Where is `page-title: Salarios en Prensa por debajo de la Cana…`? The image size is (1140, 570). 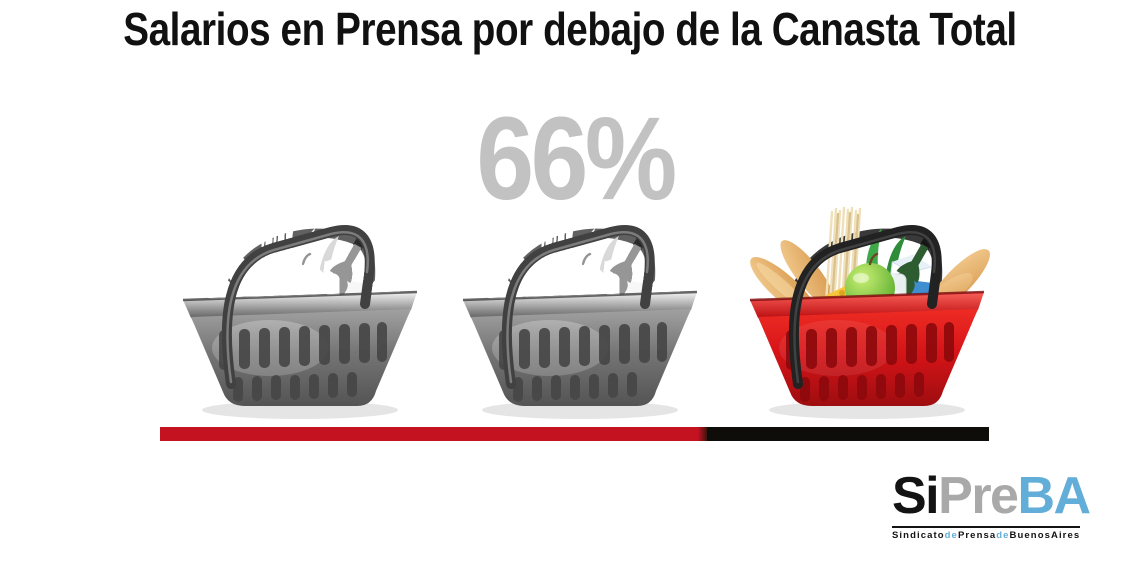
page-title: Salarios en Prensa por debajo de la Cana… is located at coordinates (570, 29).